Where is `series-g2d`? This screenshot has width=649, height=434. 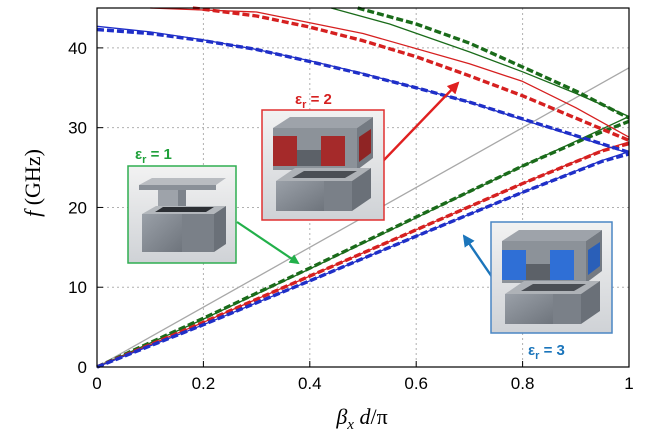
series-g2d is located at coordinates (493, 63).